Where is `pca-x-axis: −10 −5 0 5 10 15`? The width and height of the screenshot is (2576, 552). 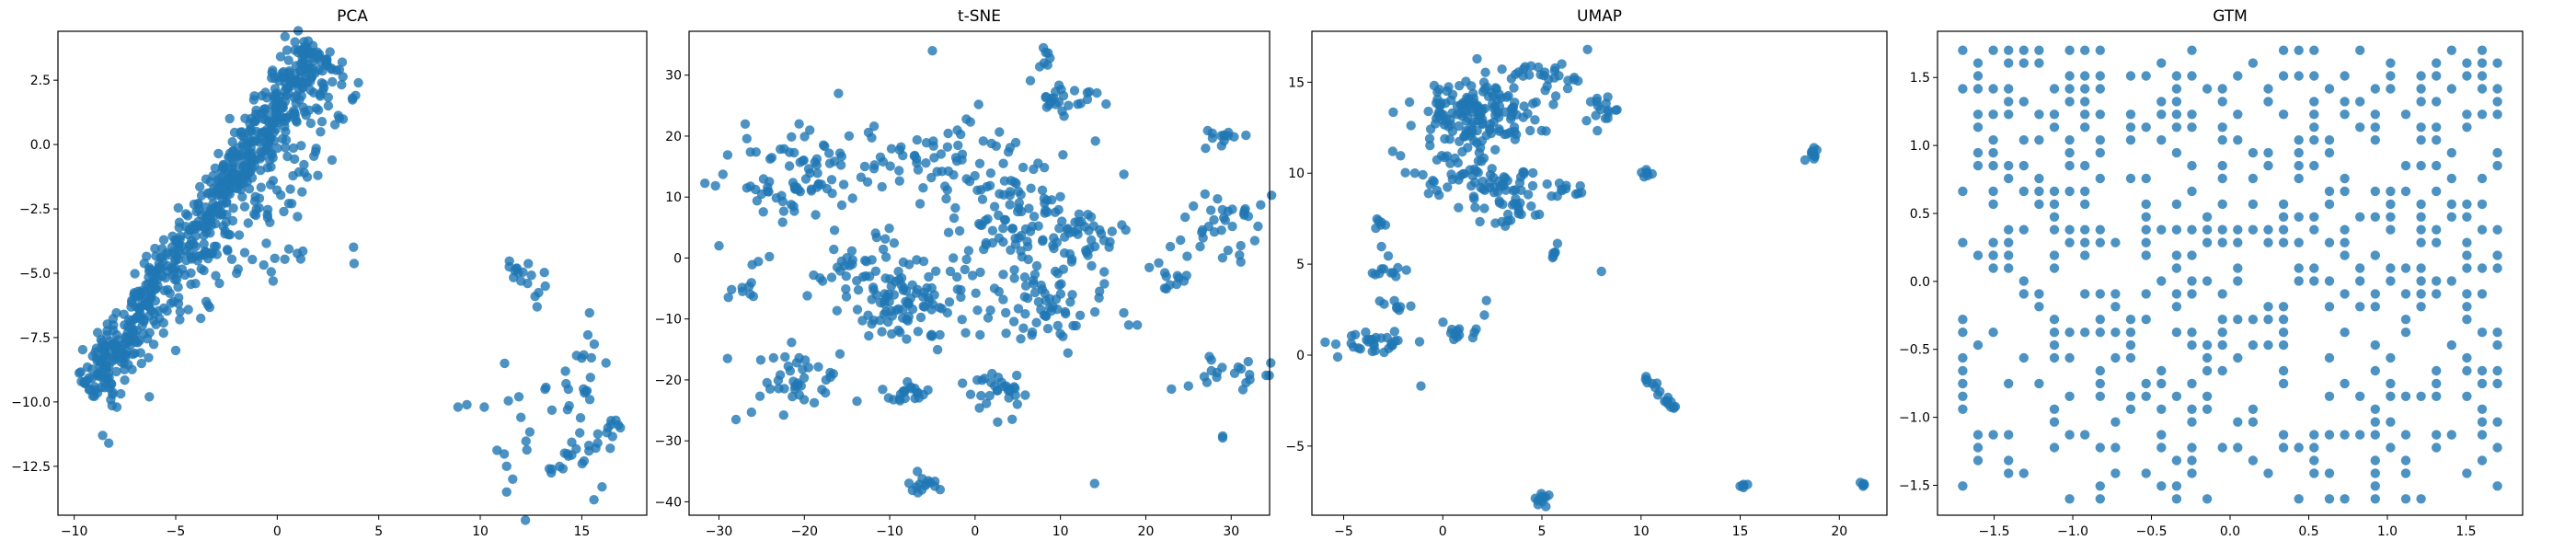
pca-x-axis: −10 −5 0 5 10 15 is located at coordinates (325, 527).